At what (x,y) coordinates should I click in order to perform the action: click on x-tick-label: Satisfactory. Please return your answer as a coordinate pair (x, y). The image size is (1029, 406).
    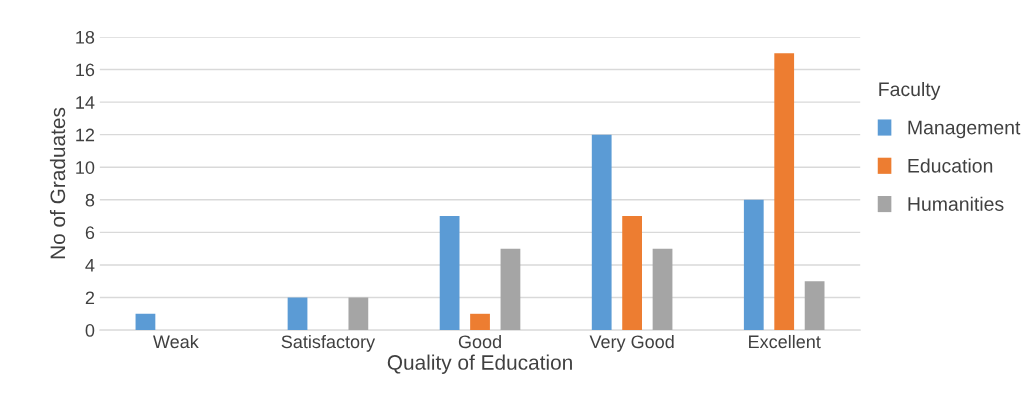
    Looking at the image, I should click on (328, 343).